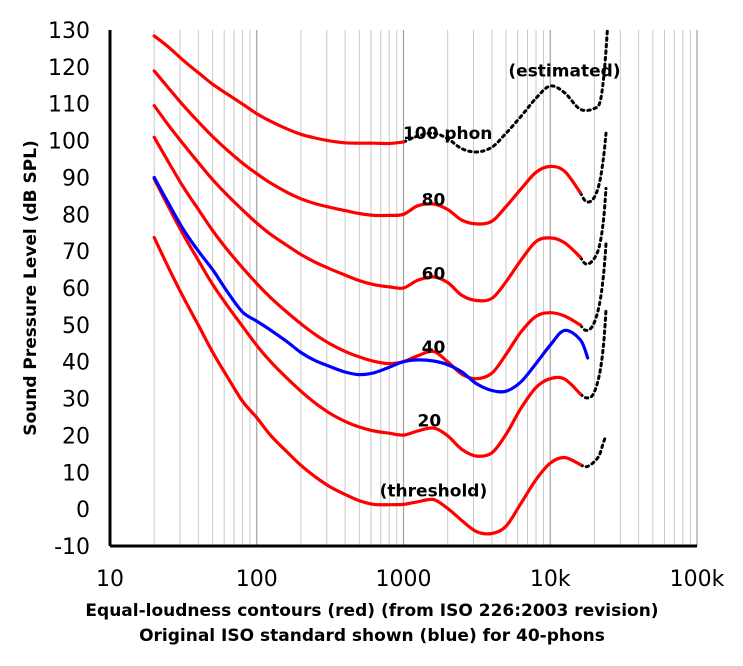 This screenshot has width=743, height=666. What do you see at coordinates (76, 473) in the screenshot?
I see `y-tick-label: 10` at bounding box center [76, 473].